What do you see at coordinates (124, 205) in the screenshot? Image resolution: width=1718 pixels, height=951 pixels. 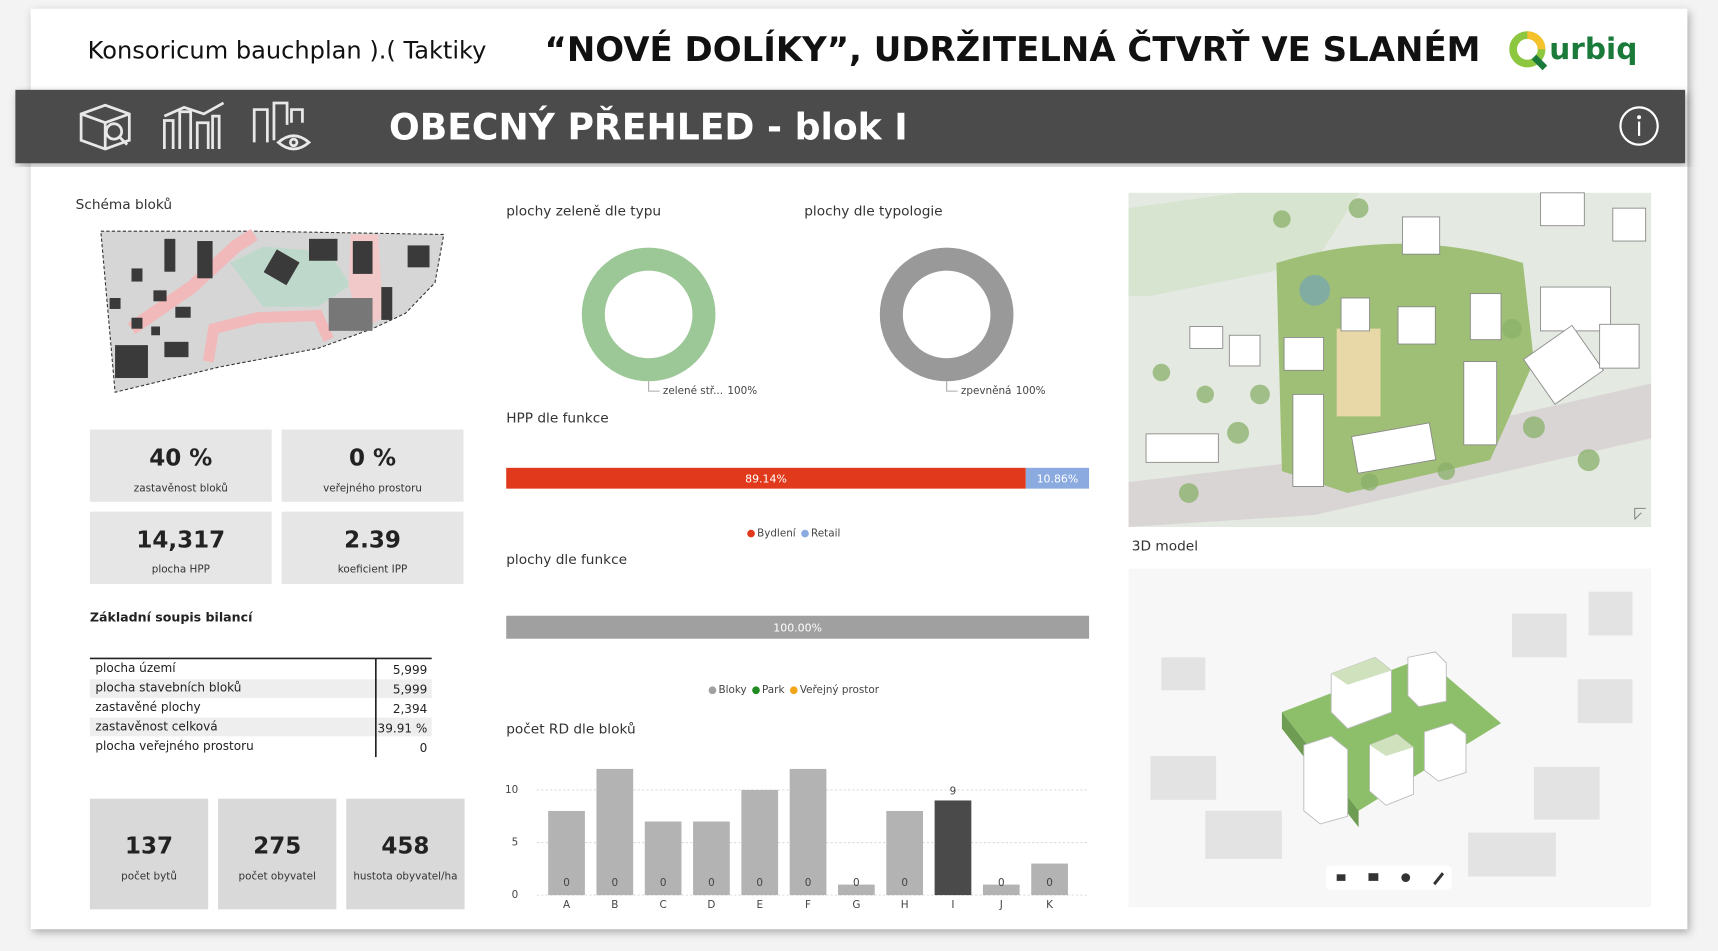 I see `schema-title: Schéma bloků` at bounding box center [124, 205].